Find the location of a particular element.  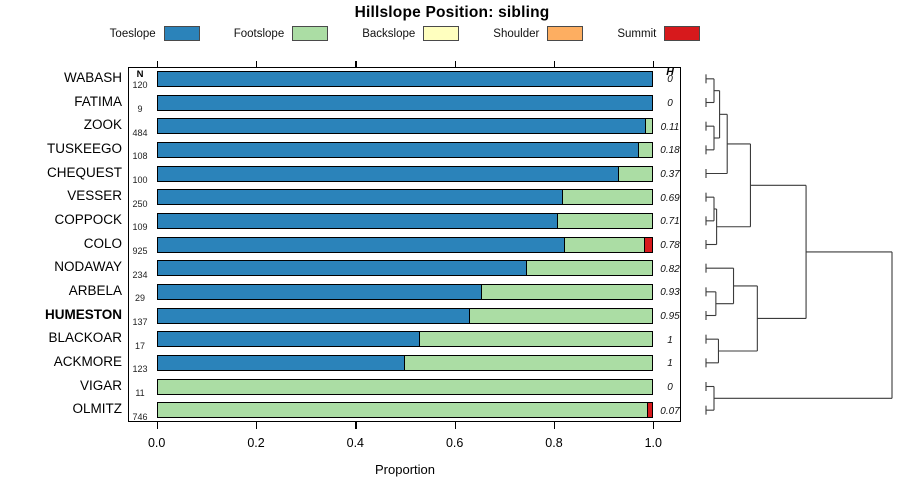

x-tick-label: 0.8 is located at coordinates (554, 443).